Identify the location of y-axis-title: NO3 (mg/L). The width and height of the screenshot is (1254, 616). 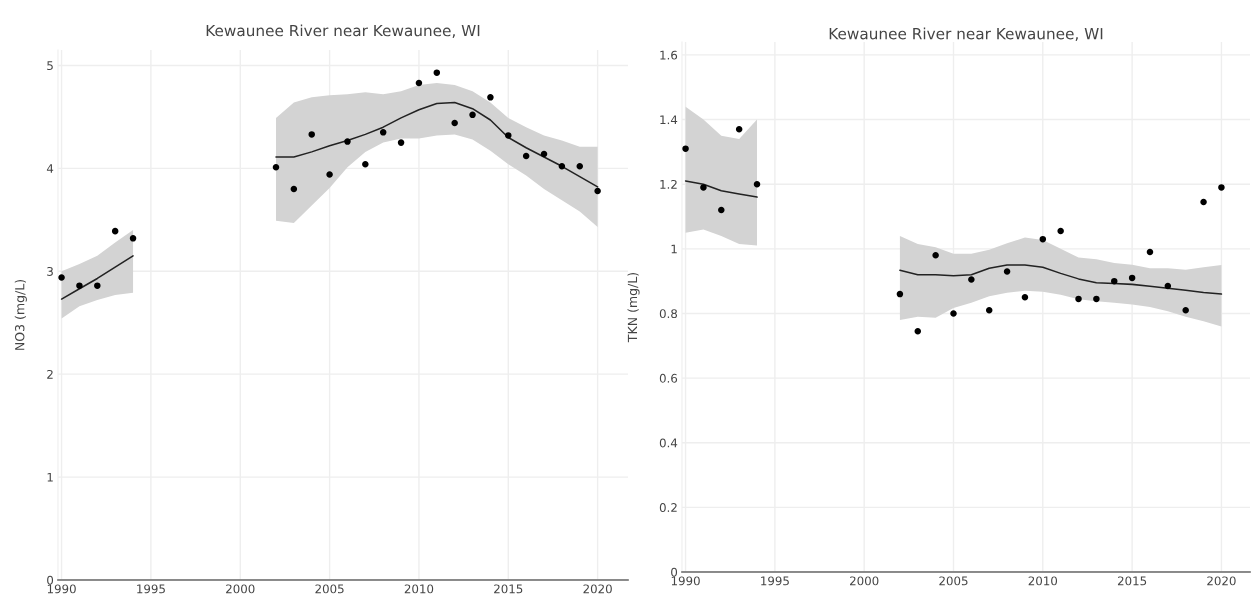
(20, 315).